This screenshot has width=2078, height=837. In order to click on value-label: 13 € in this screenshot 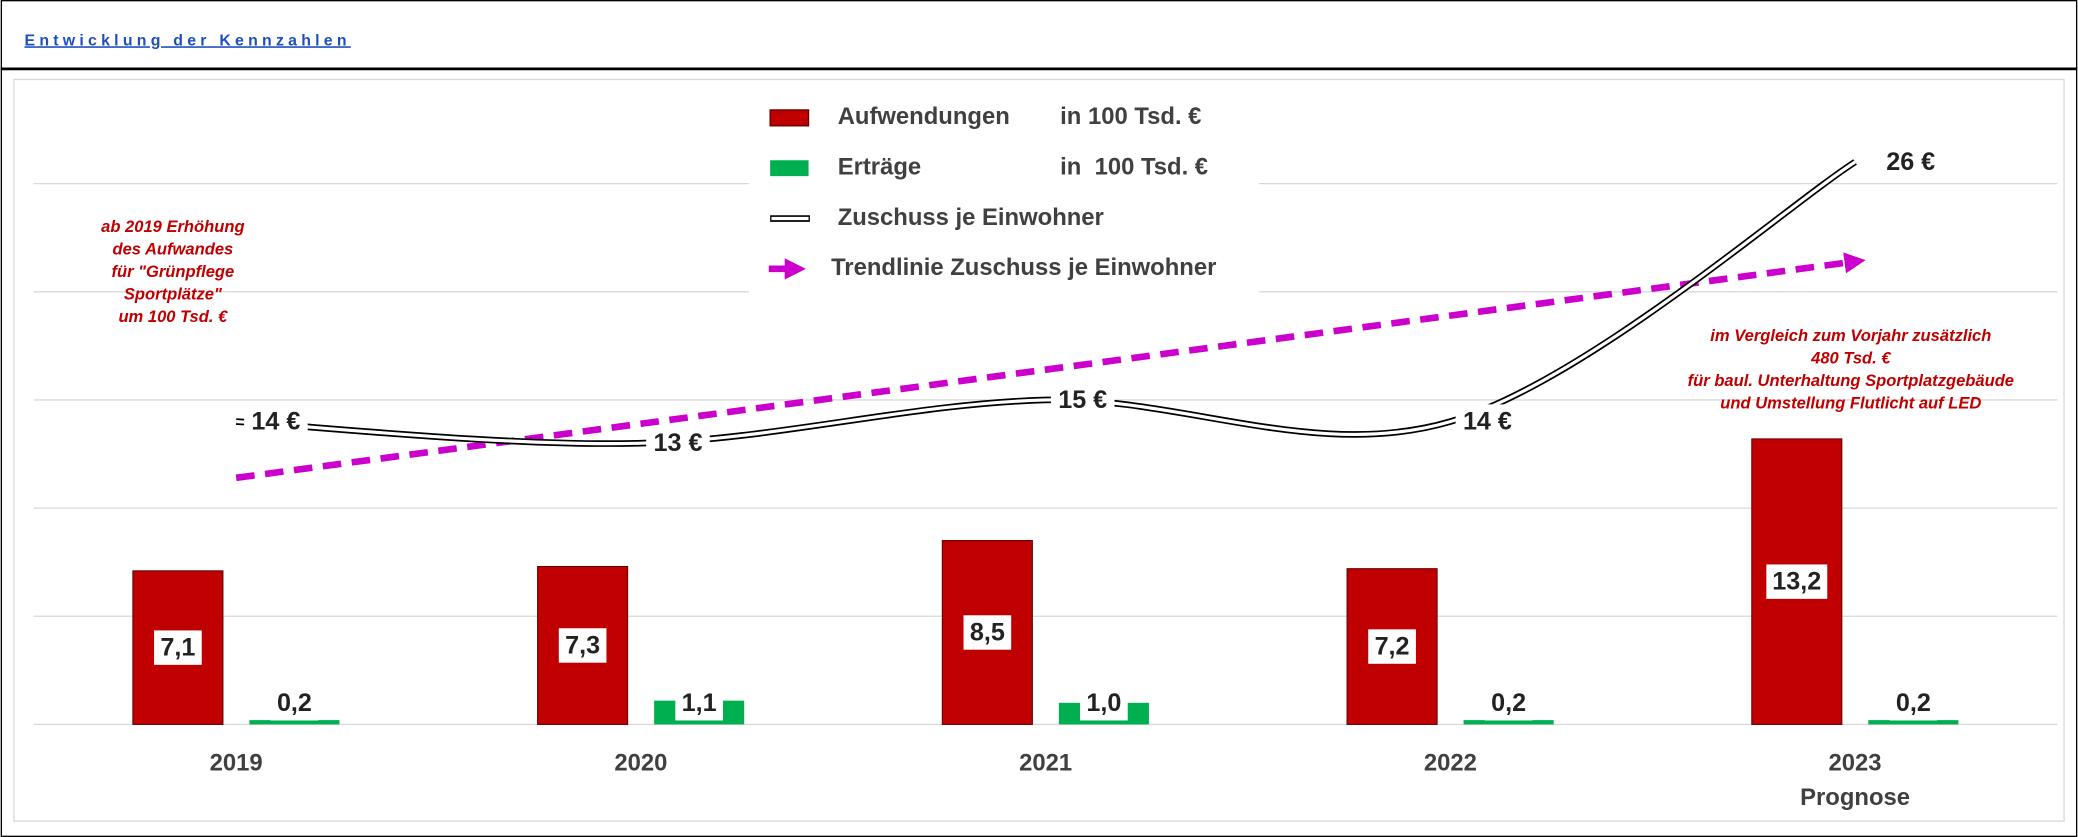, I will do `click(677, 443)`.